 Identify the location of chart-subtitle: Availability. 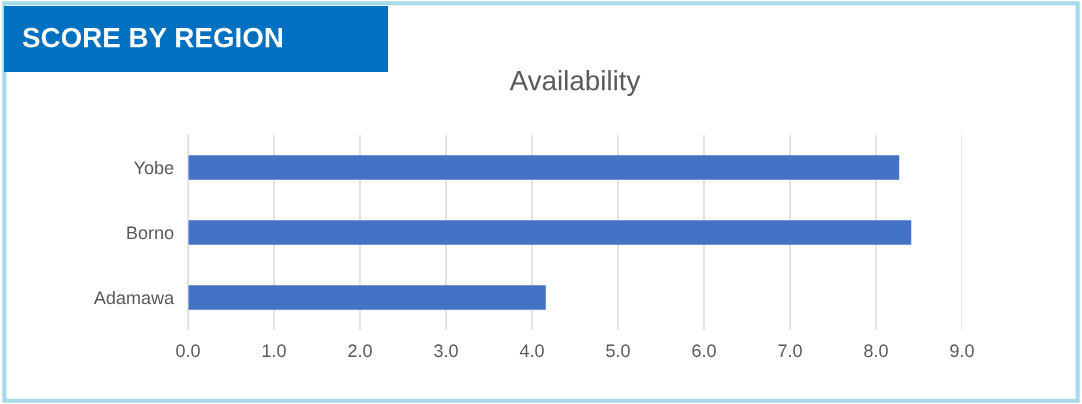
(575, 83).